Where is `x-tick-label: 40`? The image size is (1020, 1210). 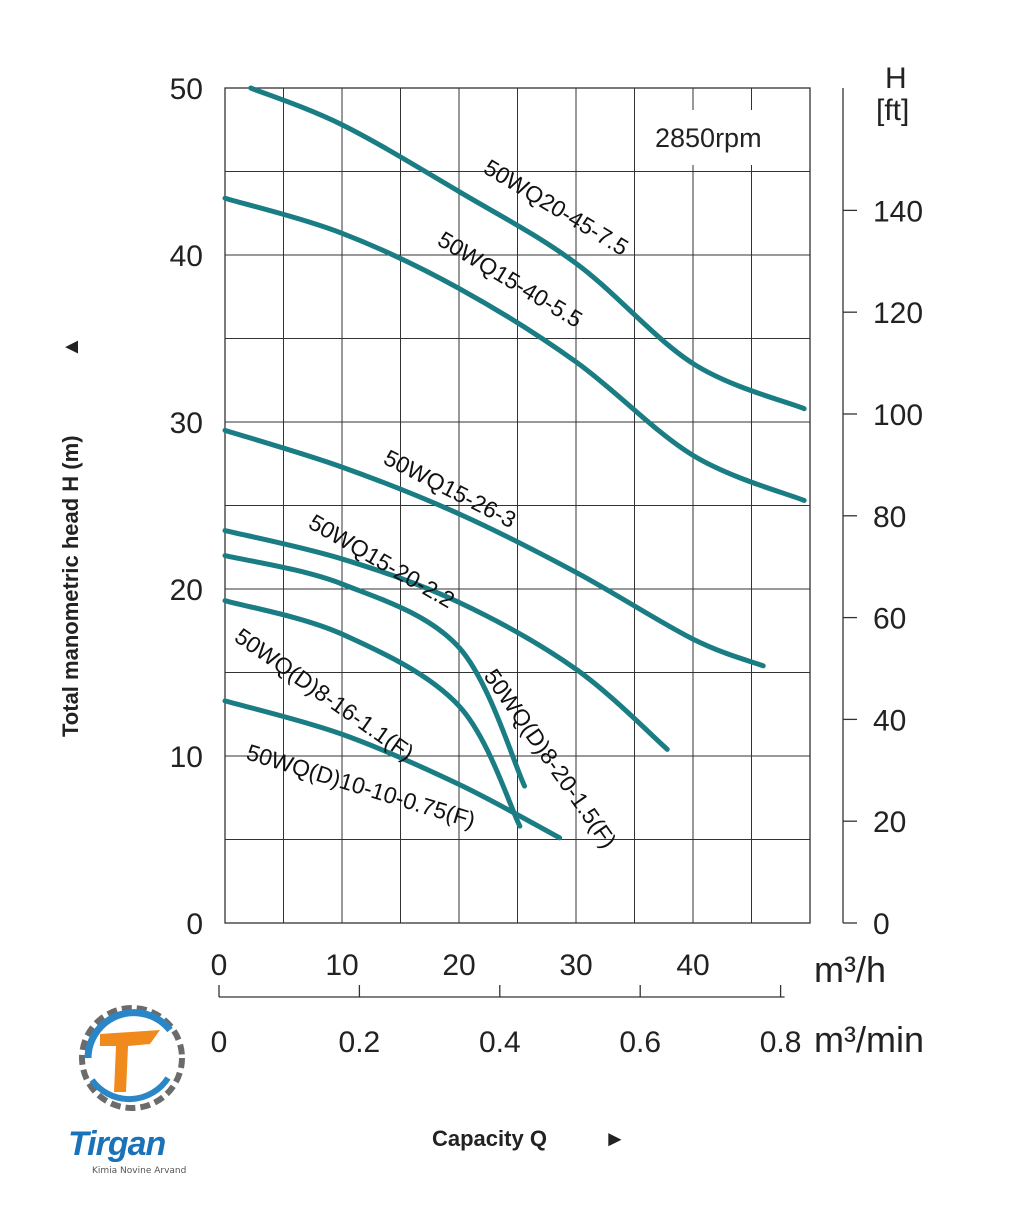
x-tick-label: 40 is located at coordinates (692, 965).